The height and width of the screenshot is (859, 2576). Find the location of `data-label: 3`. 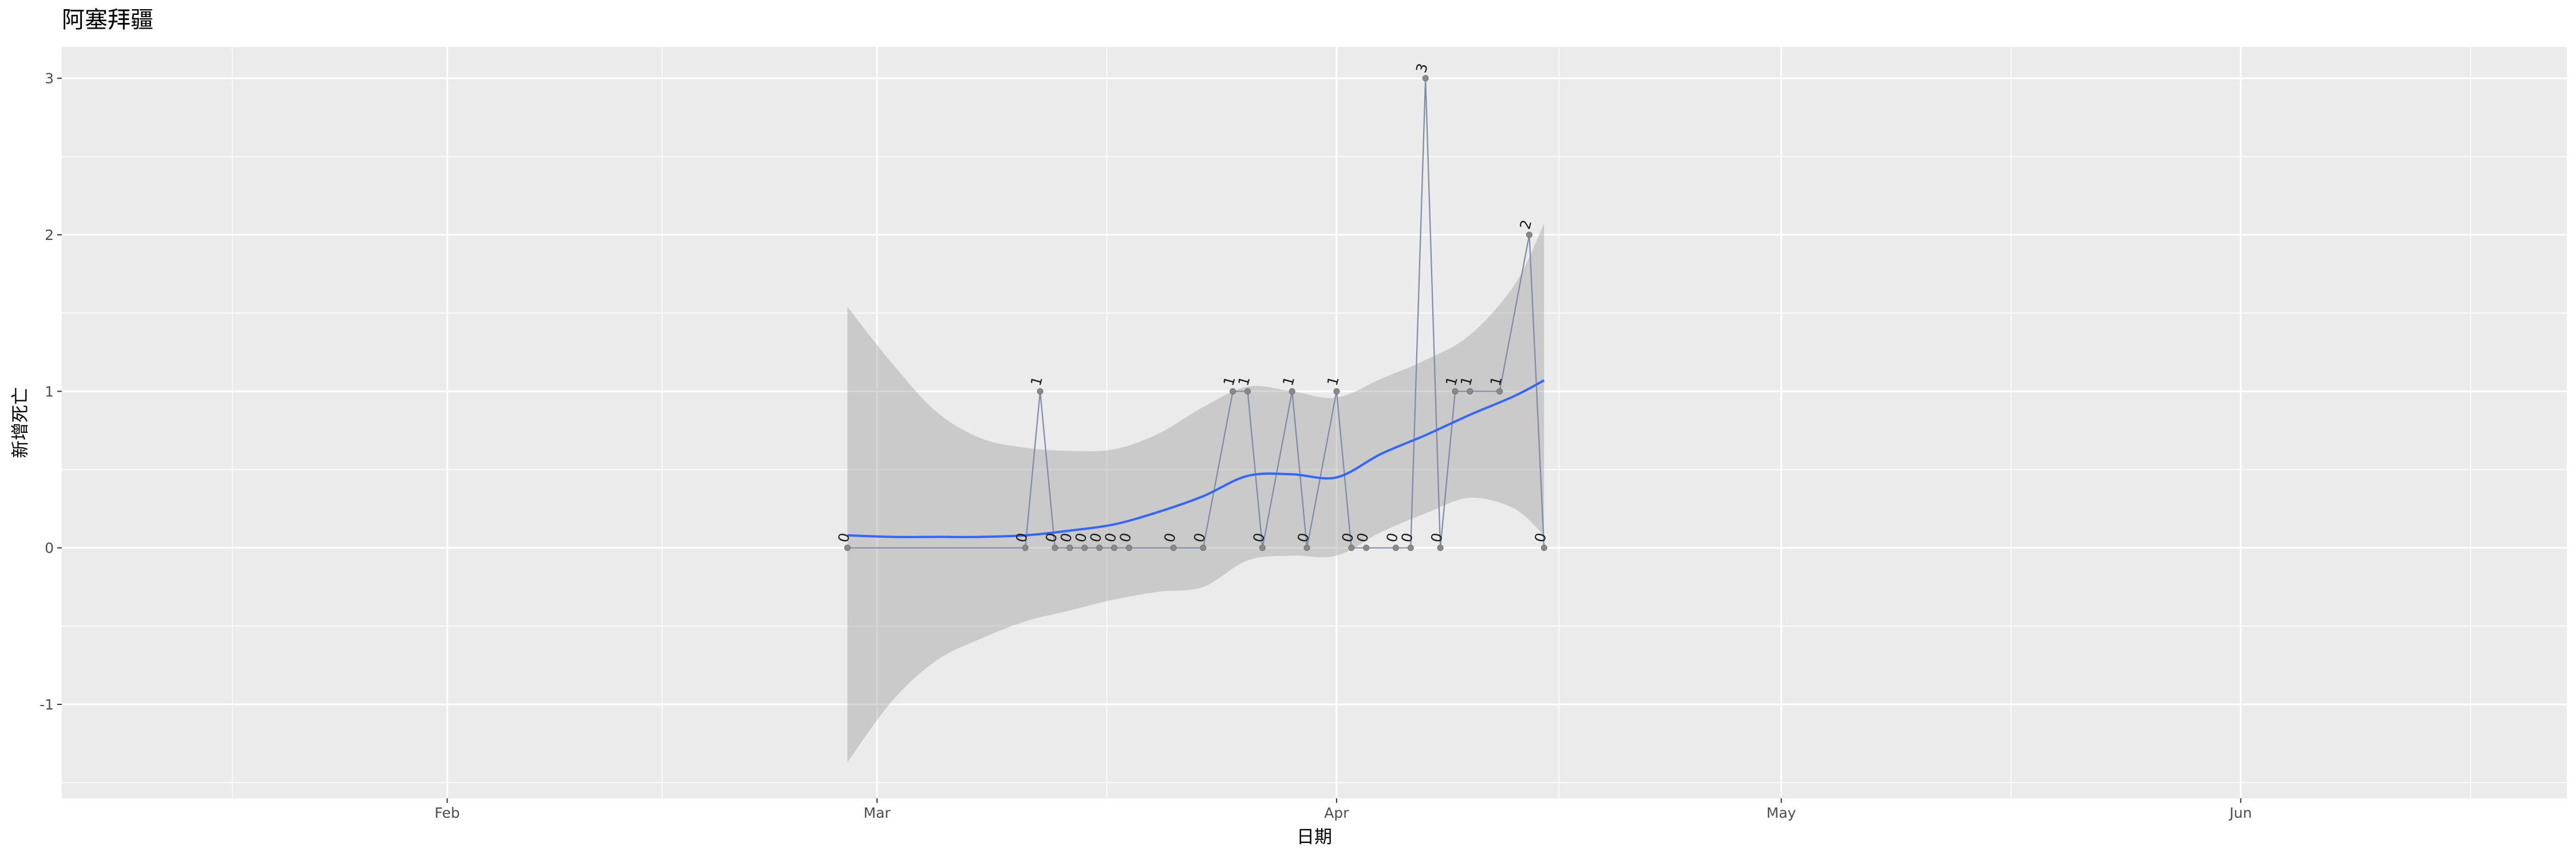

data-label: 3 is located at coordinates (1422, 67).